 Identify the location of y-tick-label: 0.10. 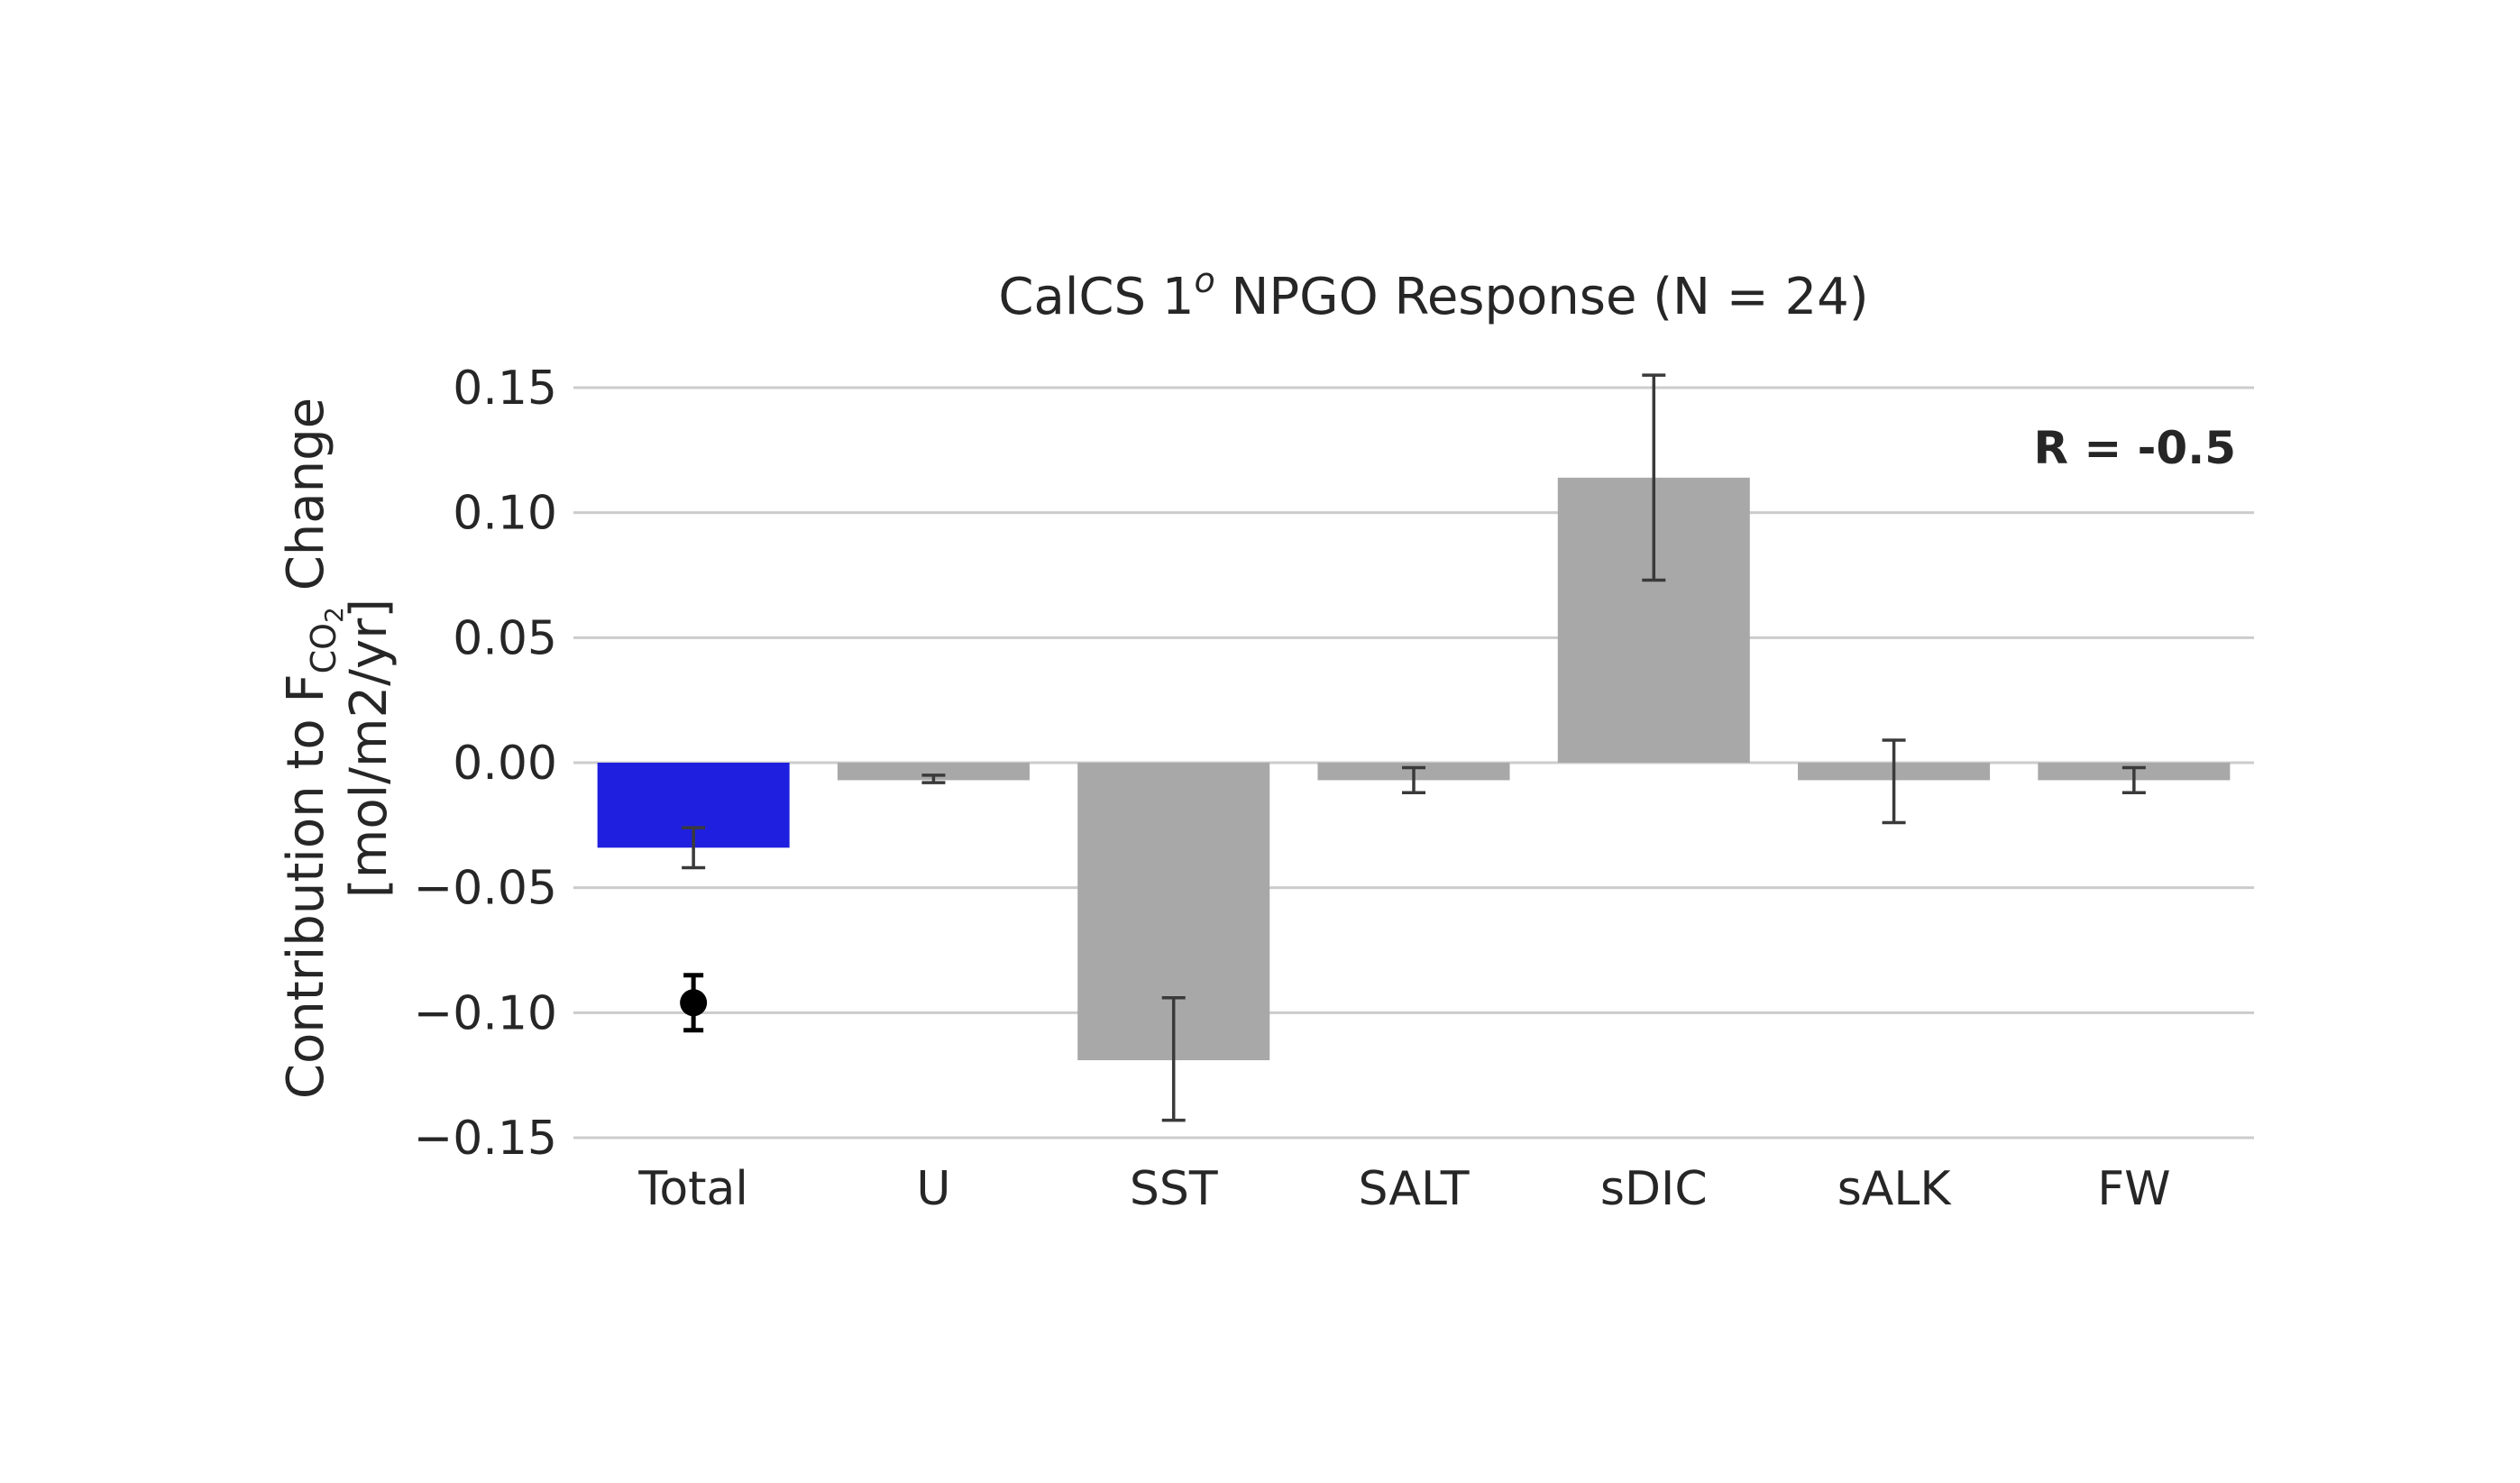
(505, 514).